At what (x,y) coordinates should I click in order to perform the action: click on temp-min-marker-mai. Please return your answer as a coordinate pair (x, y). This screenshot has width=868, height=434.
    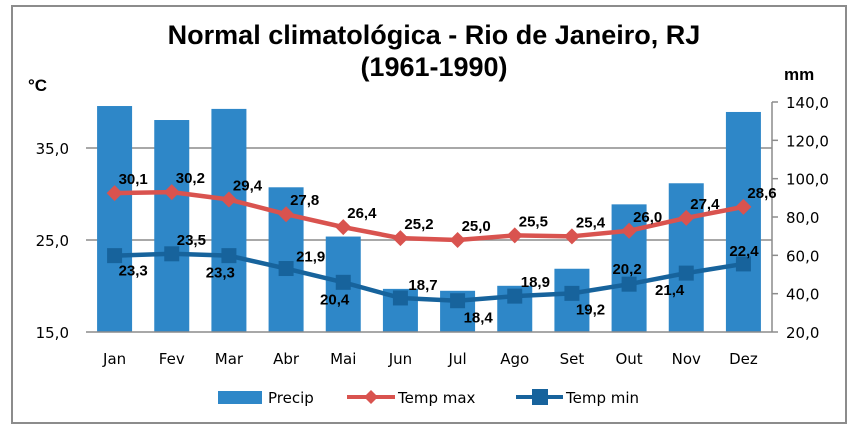
    Looking at the image, I should click on (343, 282).